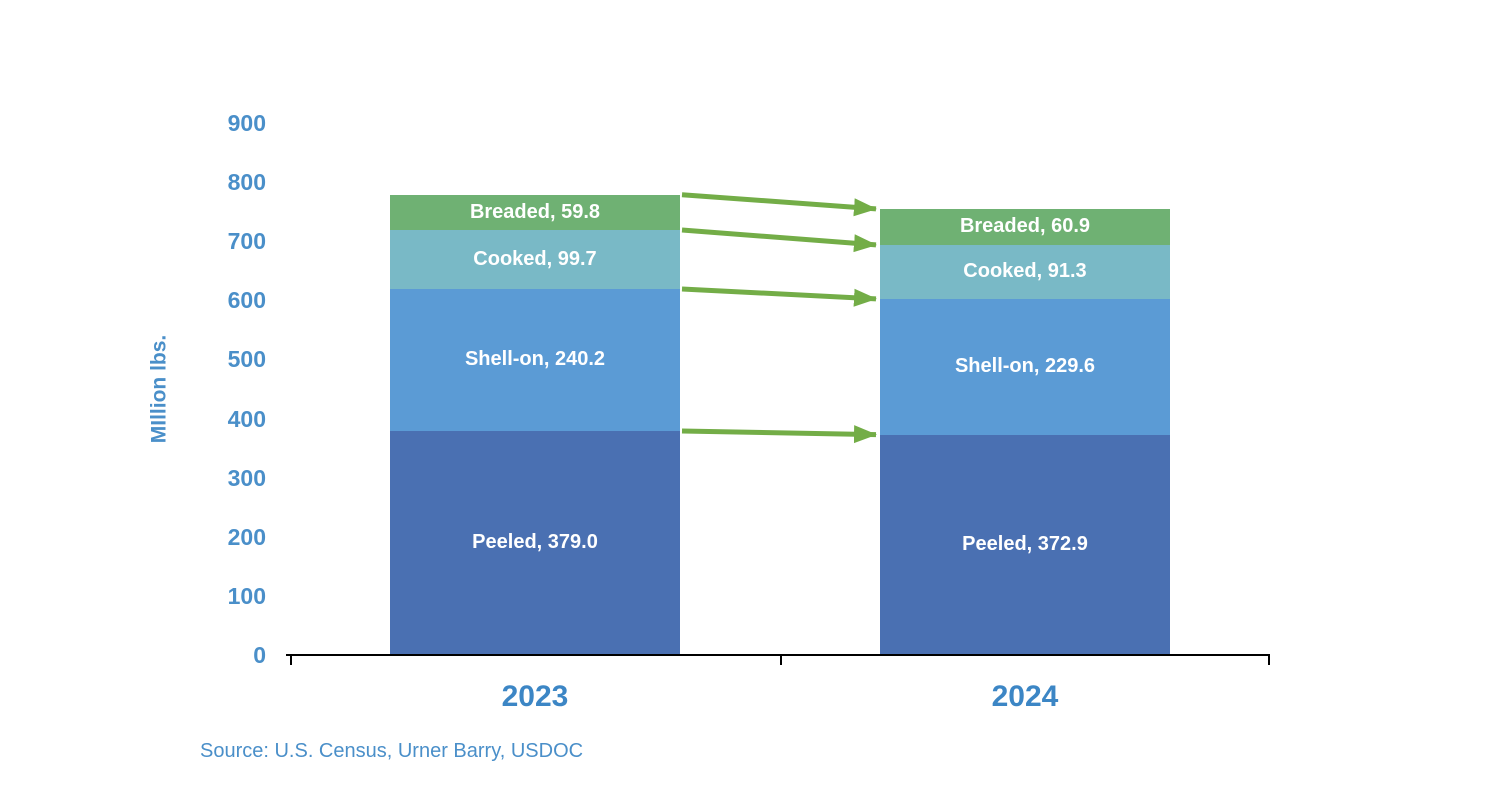  What do you see at coordinates (246, 477) in the screenshot?
I see `y-tick-label-300: 300` at bounding box center [246, 477].